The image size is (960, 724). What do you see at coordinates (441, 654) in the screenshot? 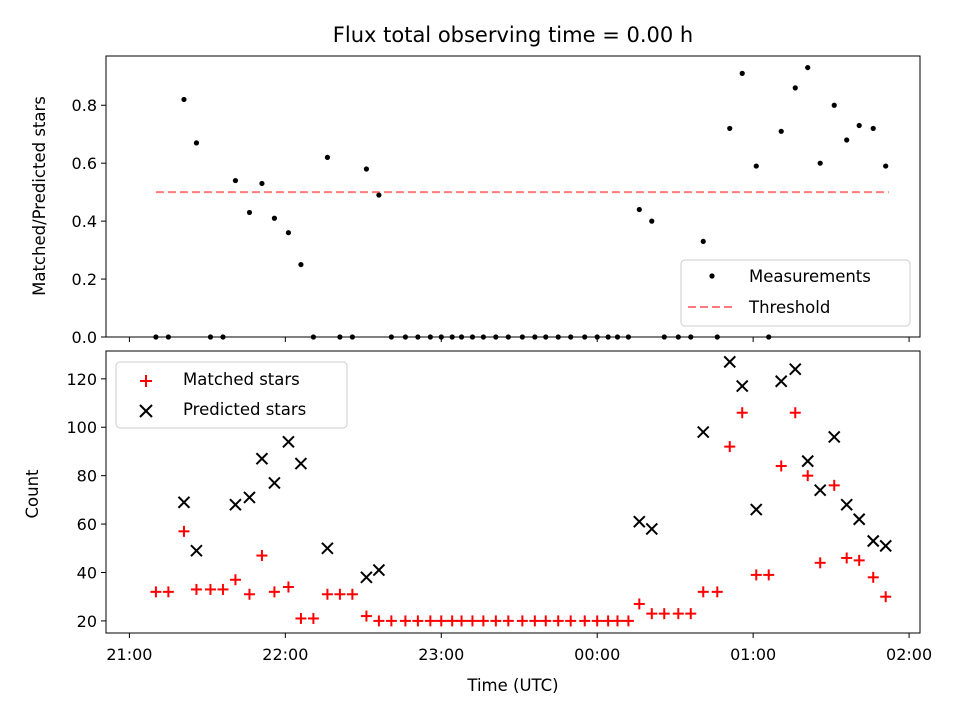
I see `x-tick-label: 23:00` at bounding box center [441, 654].